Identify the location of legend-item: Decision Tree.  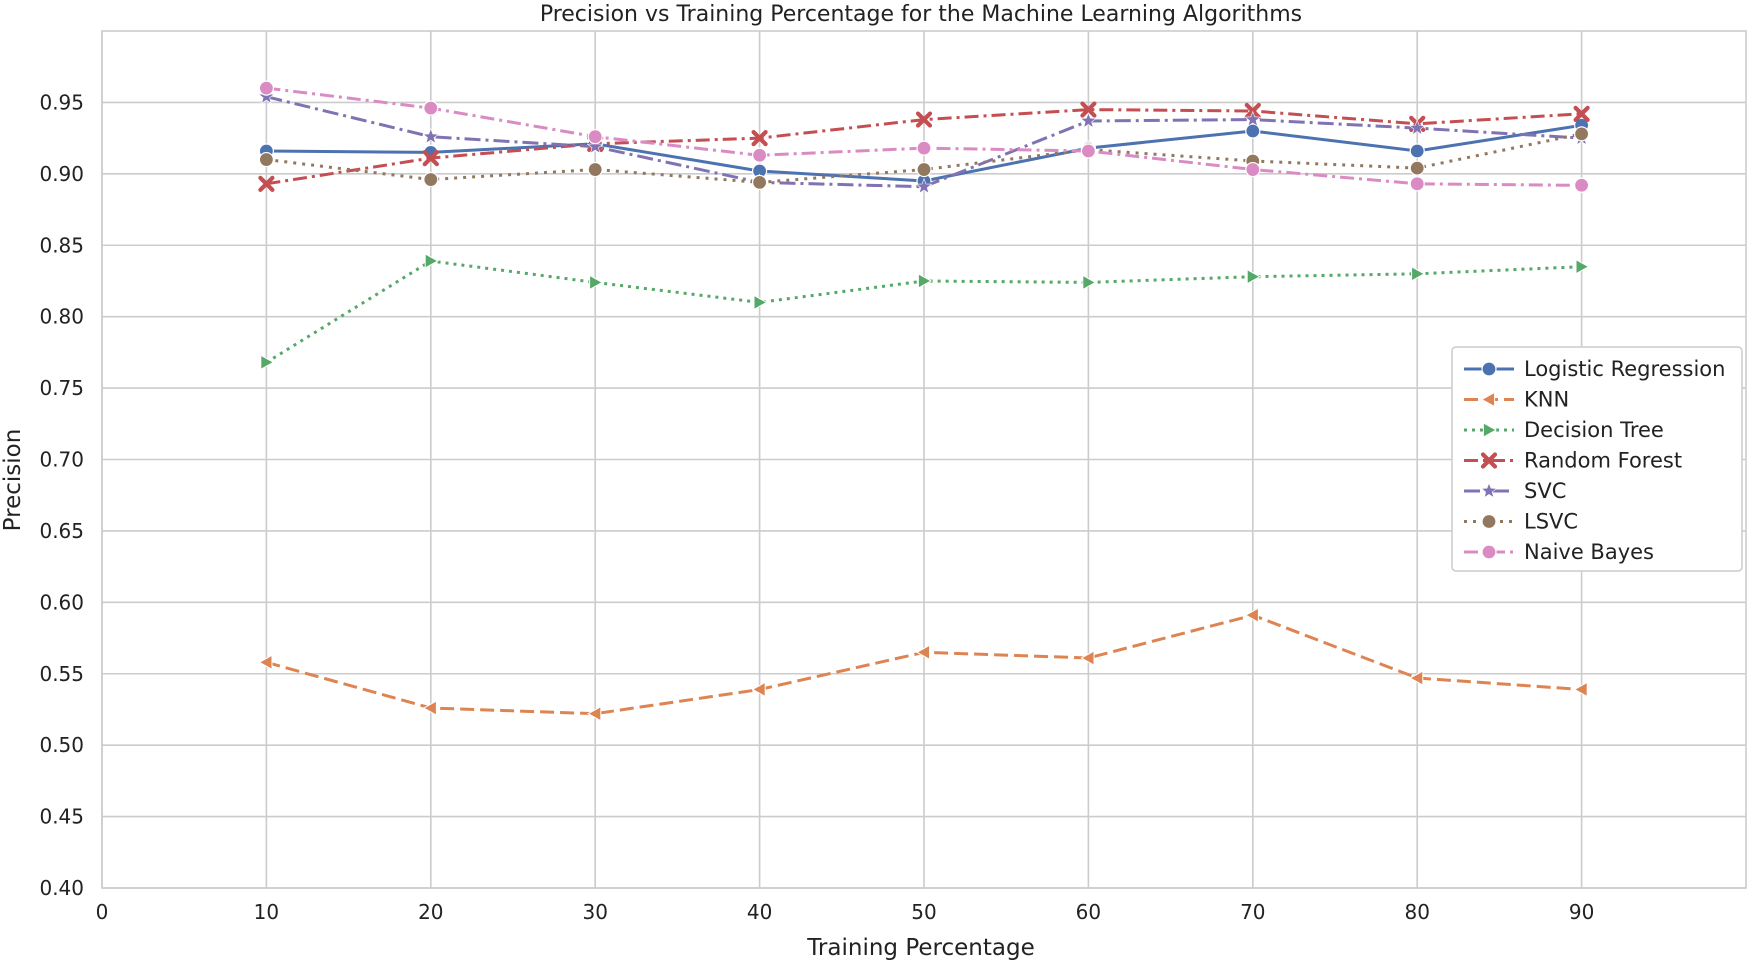
(1564, 430).